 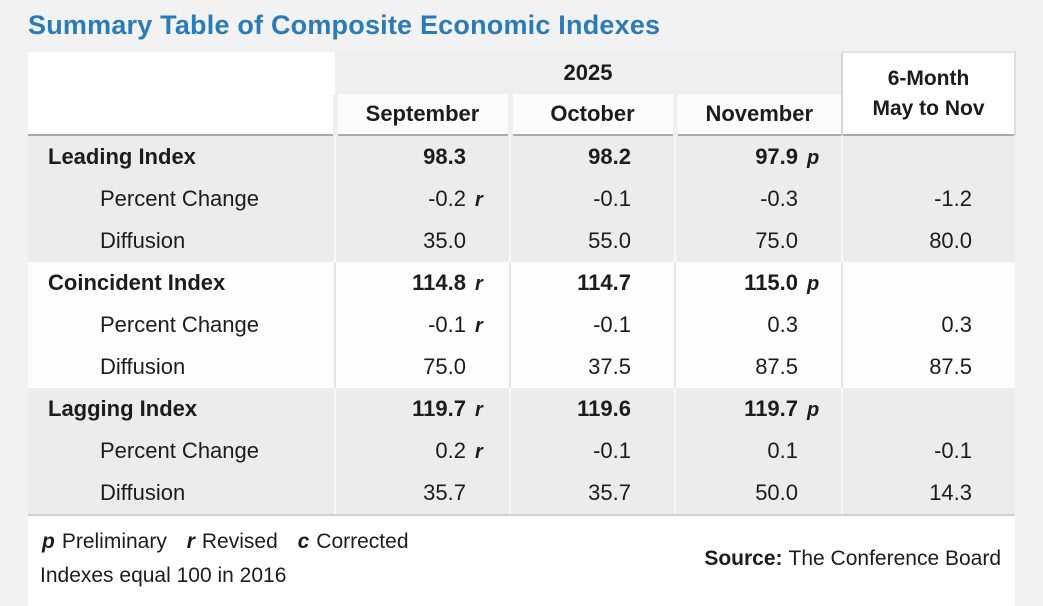 What do you see at coordinates (522, 451) in the screenshot?
I see `table-row-lagging-percent-change: Percent Change 0.2 r -0.1 0.1 -0.1` at bounding box center [522, 451].